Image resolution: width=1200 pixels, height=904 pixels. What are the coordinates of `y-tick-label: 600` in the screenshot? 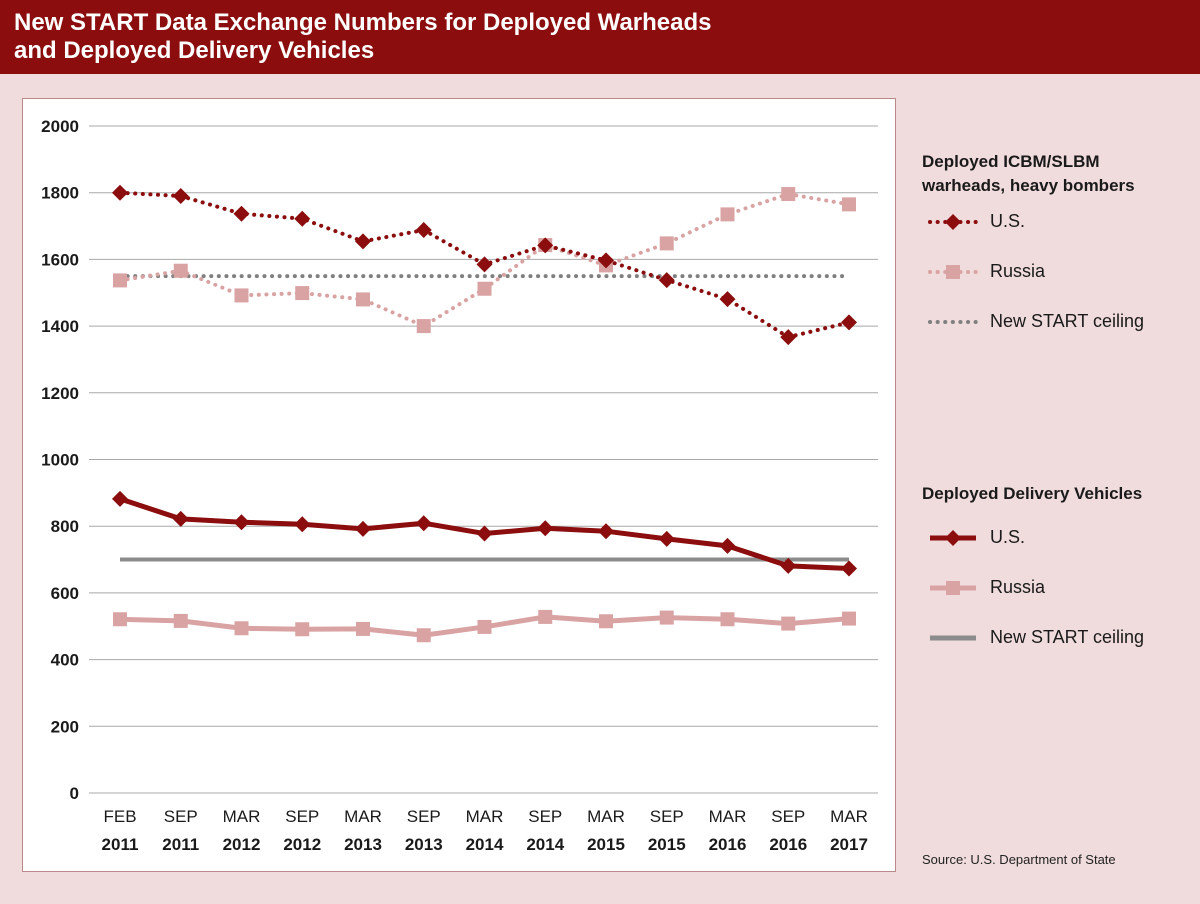 It's located at (65, 593).